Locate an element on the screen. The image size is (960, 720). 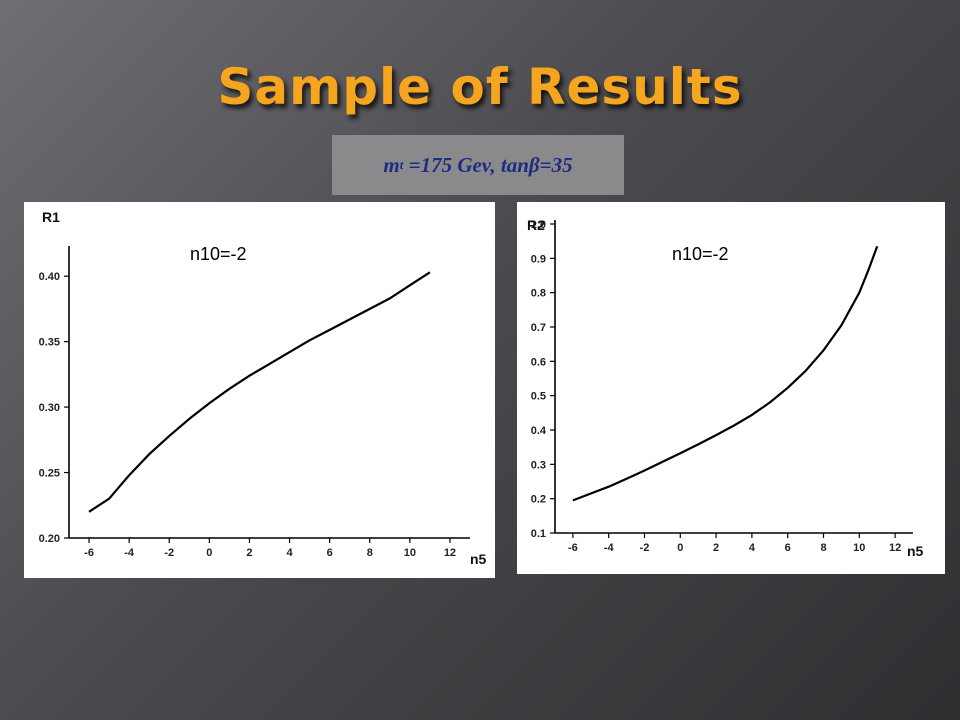
y-tick-label: 0.1 is located at coordinates (538, 534).